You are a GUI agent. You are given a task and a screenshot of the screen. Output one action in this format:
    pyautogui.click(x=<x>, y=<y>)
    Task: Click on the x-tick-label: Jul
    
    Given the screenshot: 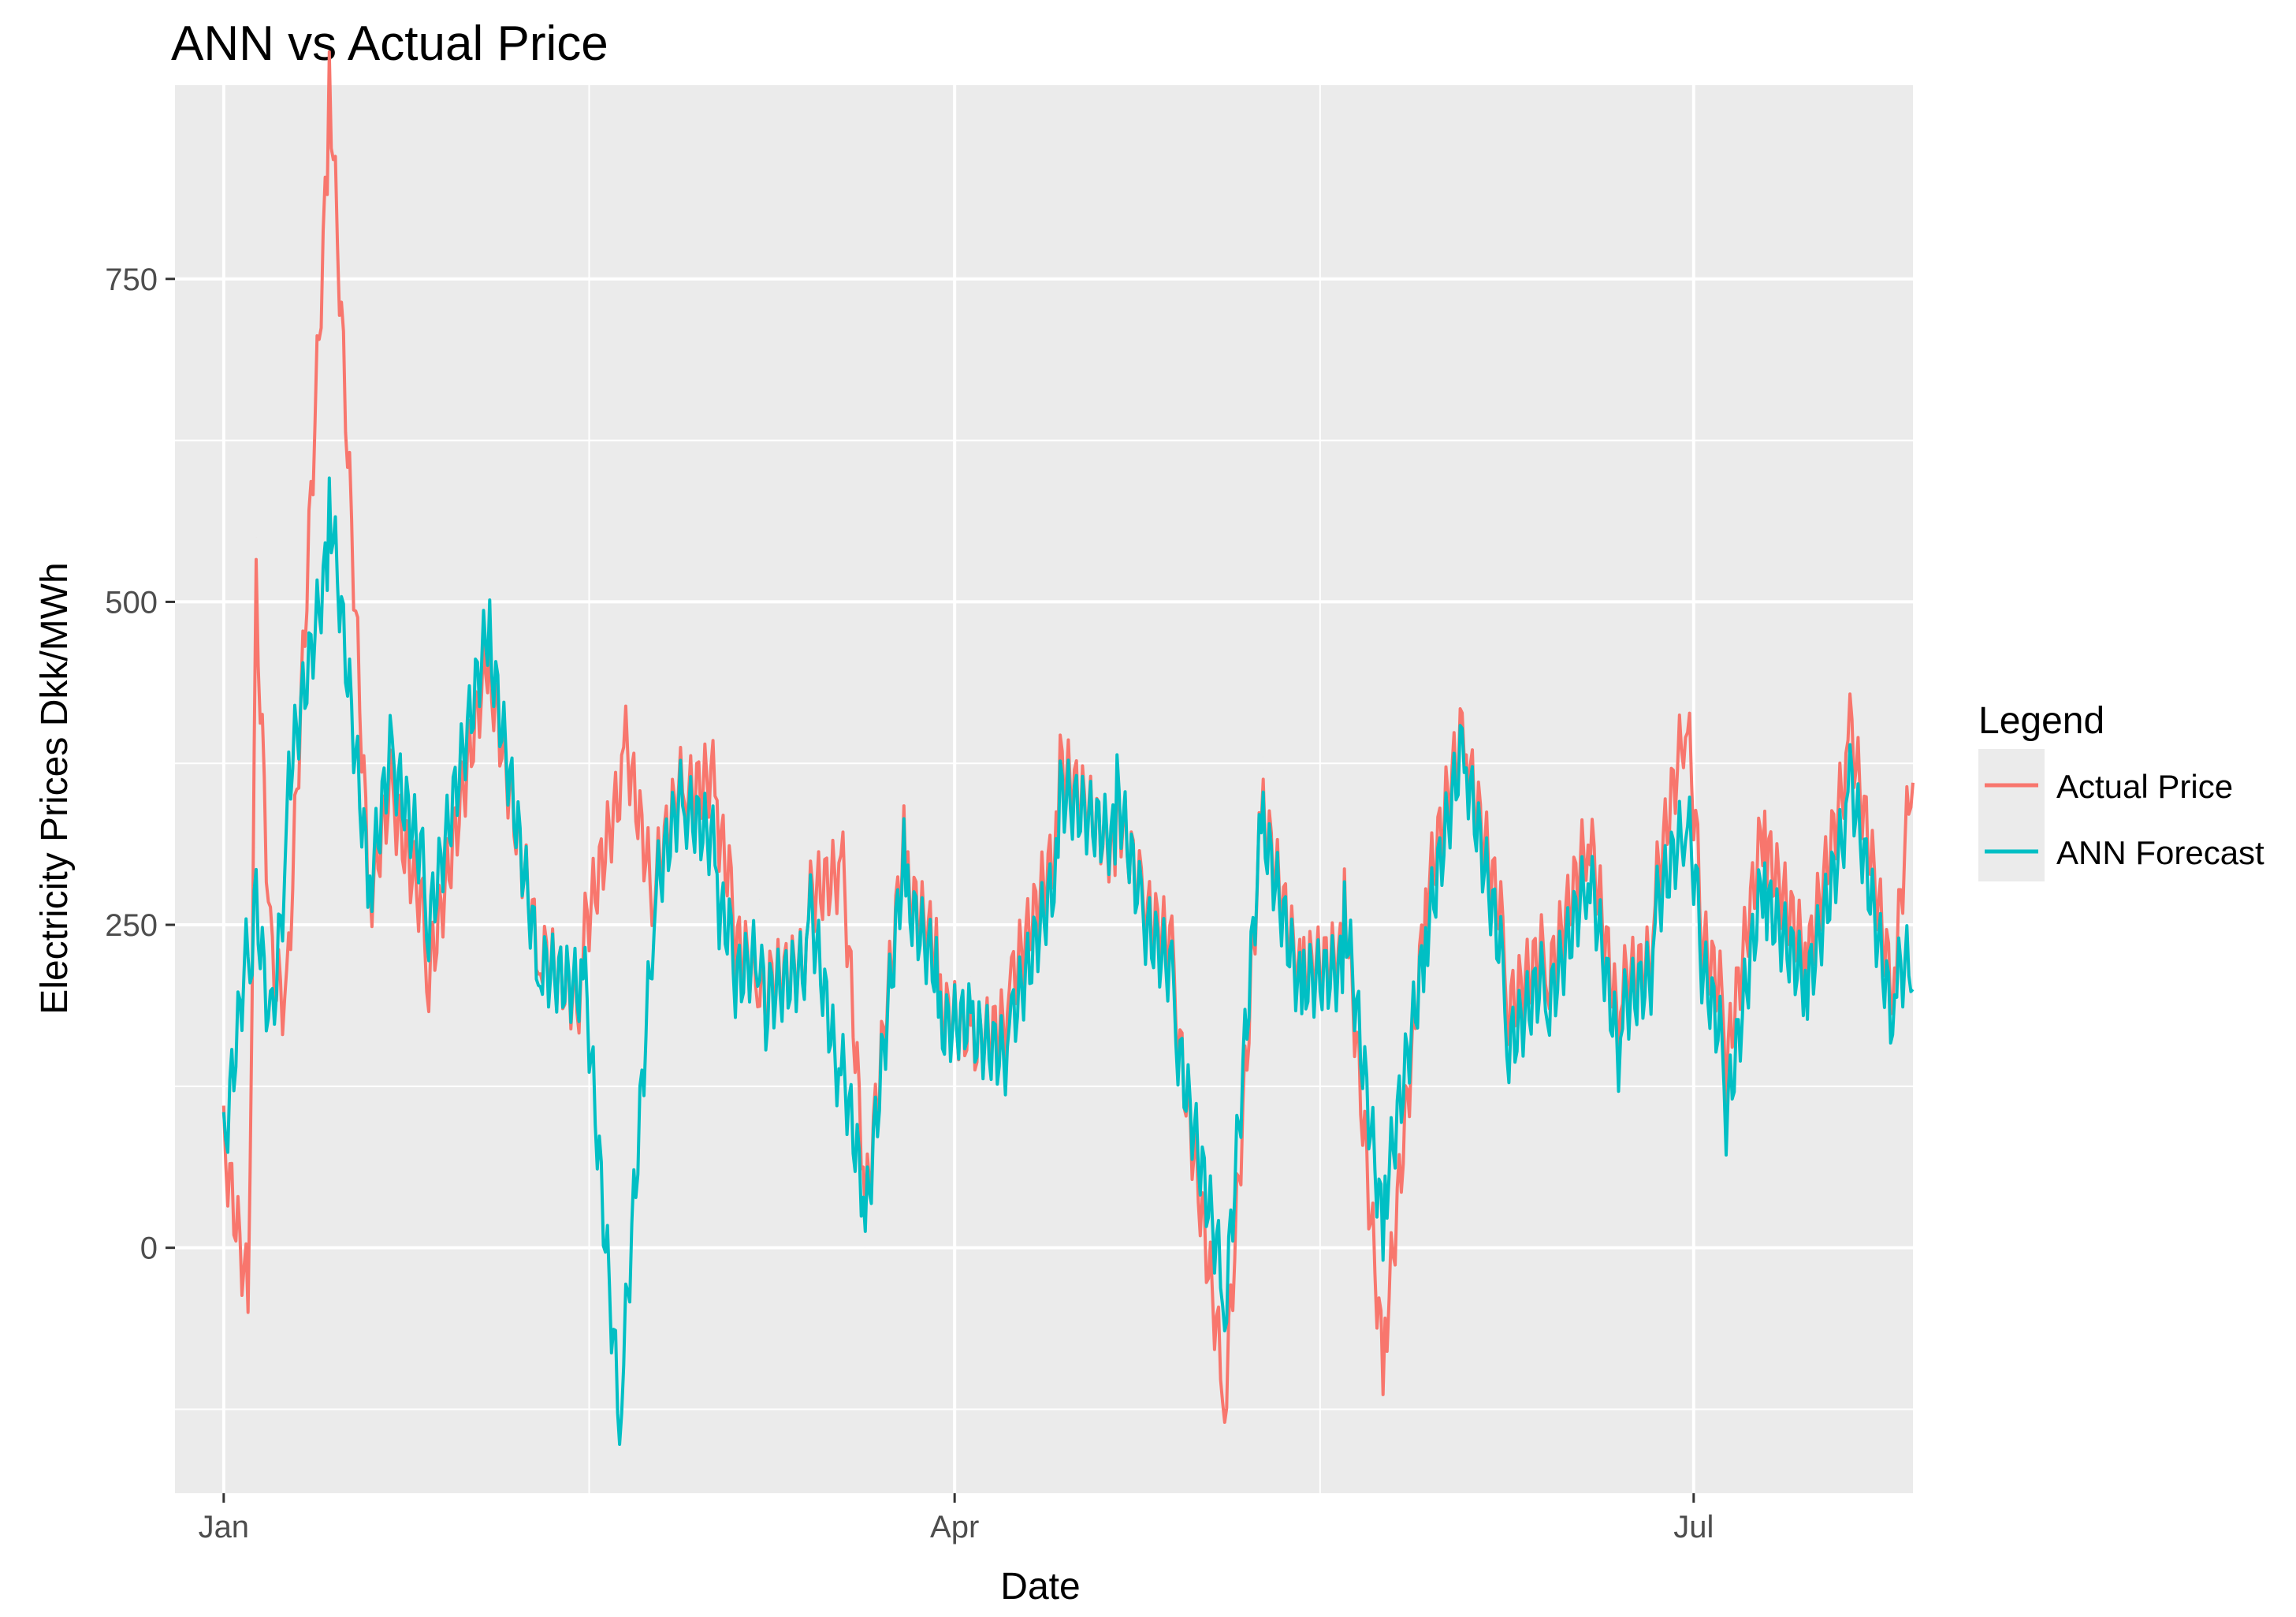 What is the action you would take?
    pyautogui.click(x=1693, y=1527)
    